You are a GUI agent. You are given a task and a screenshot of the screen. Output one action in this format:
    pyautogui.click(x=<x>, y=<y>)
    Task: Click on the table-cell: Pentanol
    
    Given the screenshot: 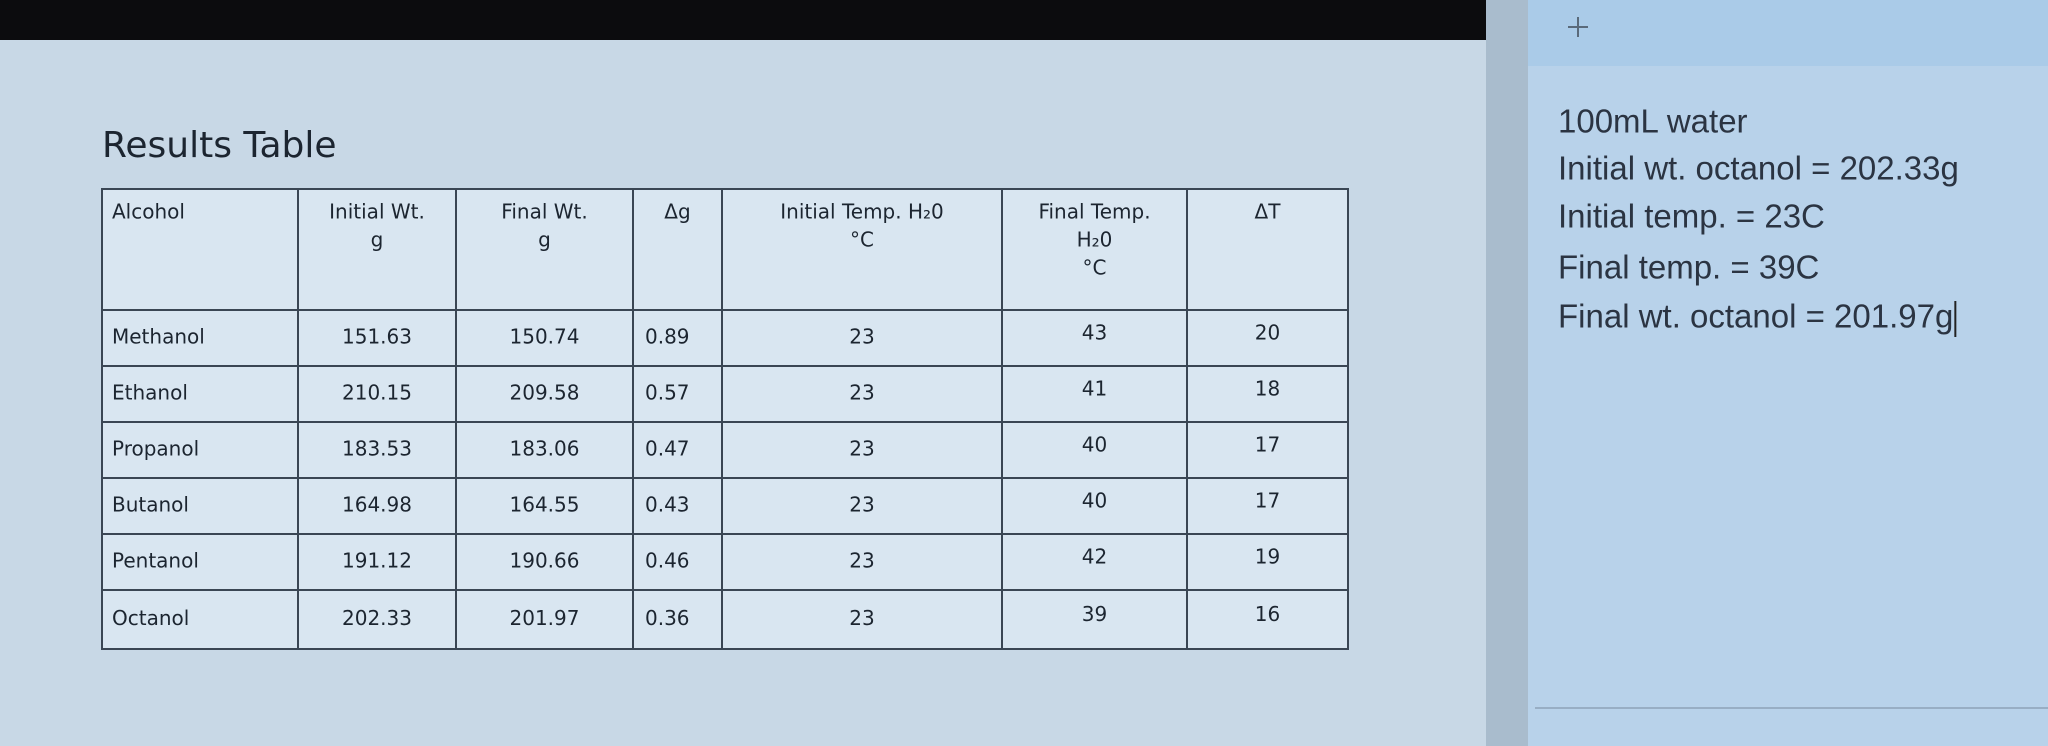 What is the action you would take?
    pyautogui.click(x=155, y=561)
    